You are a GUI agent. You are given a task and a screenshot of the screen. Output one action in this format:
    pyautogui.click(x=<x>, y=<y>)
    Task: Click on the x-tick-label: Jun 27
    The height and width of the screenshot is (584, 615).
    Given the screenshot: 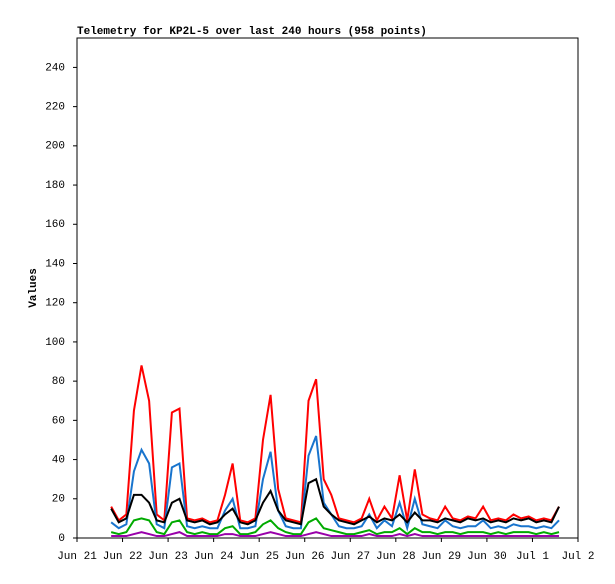 What is the action you would take?
    pyautogui.click(x=350, y=557)
    